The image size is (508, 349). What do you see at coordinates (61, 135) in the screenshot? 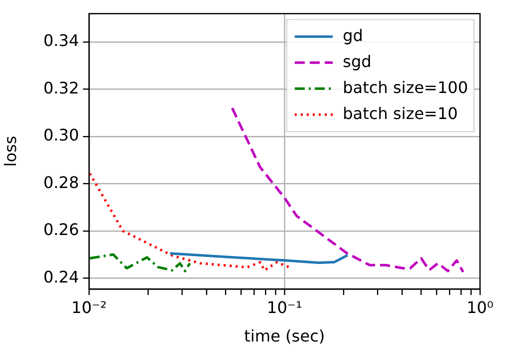
I see `y-tick-label: 0.30` at bounding box center [61, 135].